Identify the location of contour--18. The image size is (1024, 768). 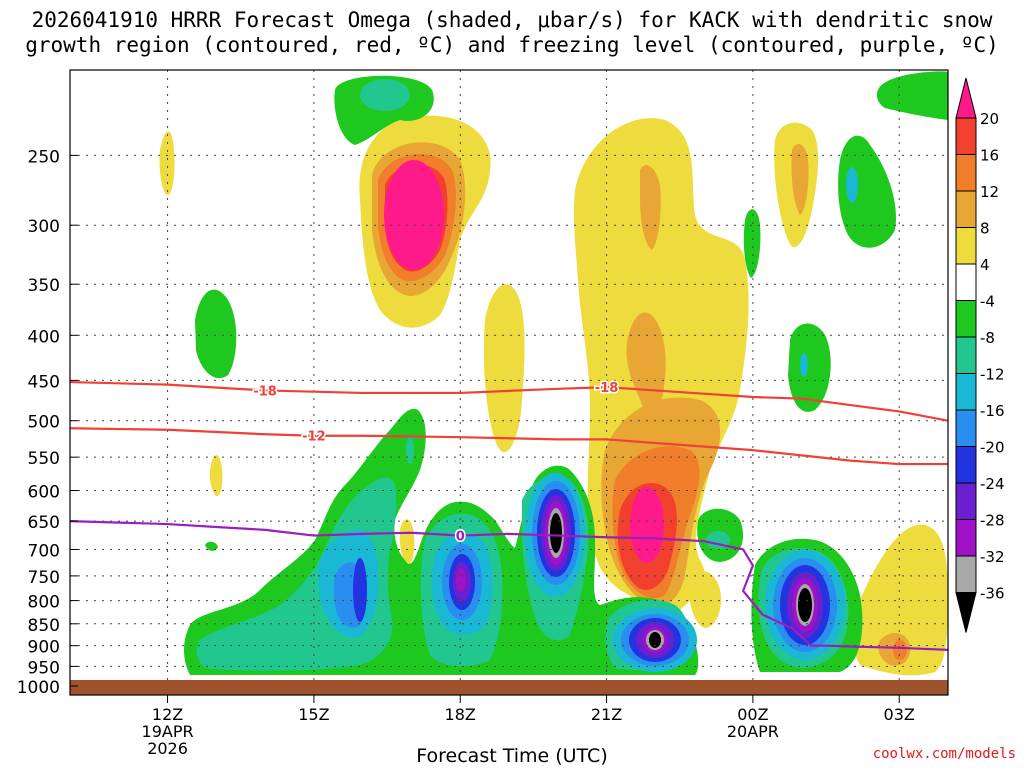
(509, 401).